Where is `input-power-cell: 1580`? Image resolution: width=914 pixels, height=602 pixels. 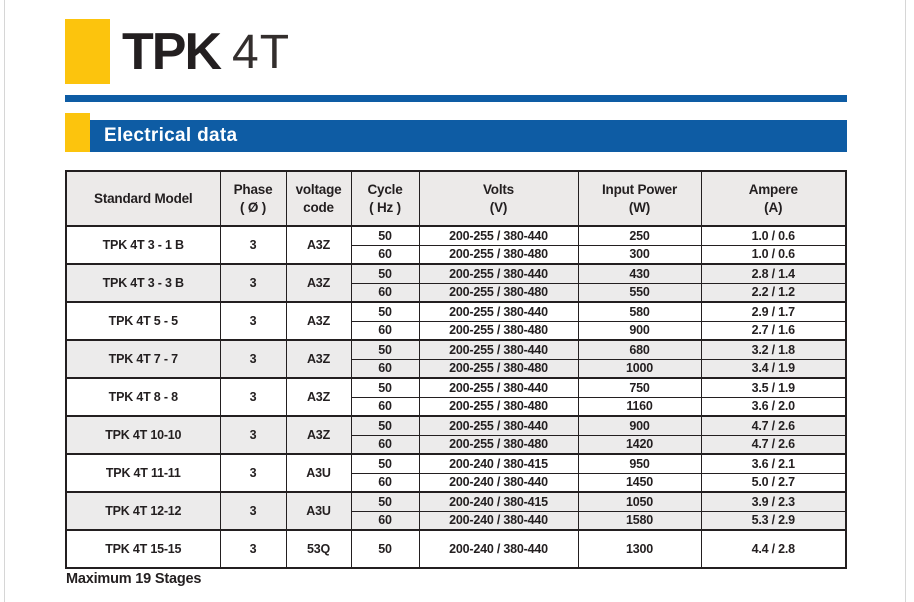
input-power-cell: 1580 is located at coordinates (639, 520).